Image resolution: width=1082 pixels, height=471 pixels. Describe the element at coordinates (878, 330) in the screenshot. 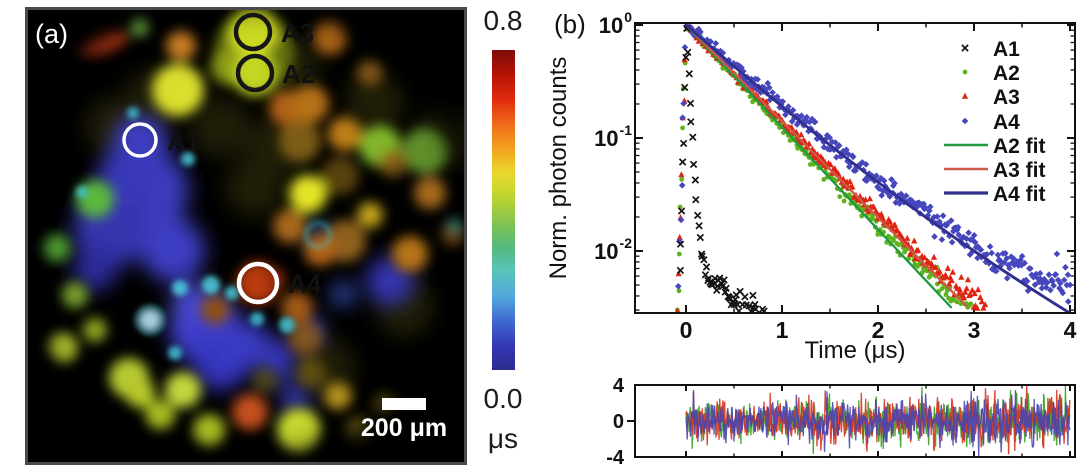

I see `x-tick-label: 2` at that location.